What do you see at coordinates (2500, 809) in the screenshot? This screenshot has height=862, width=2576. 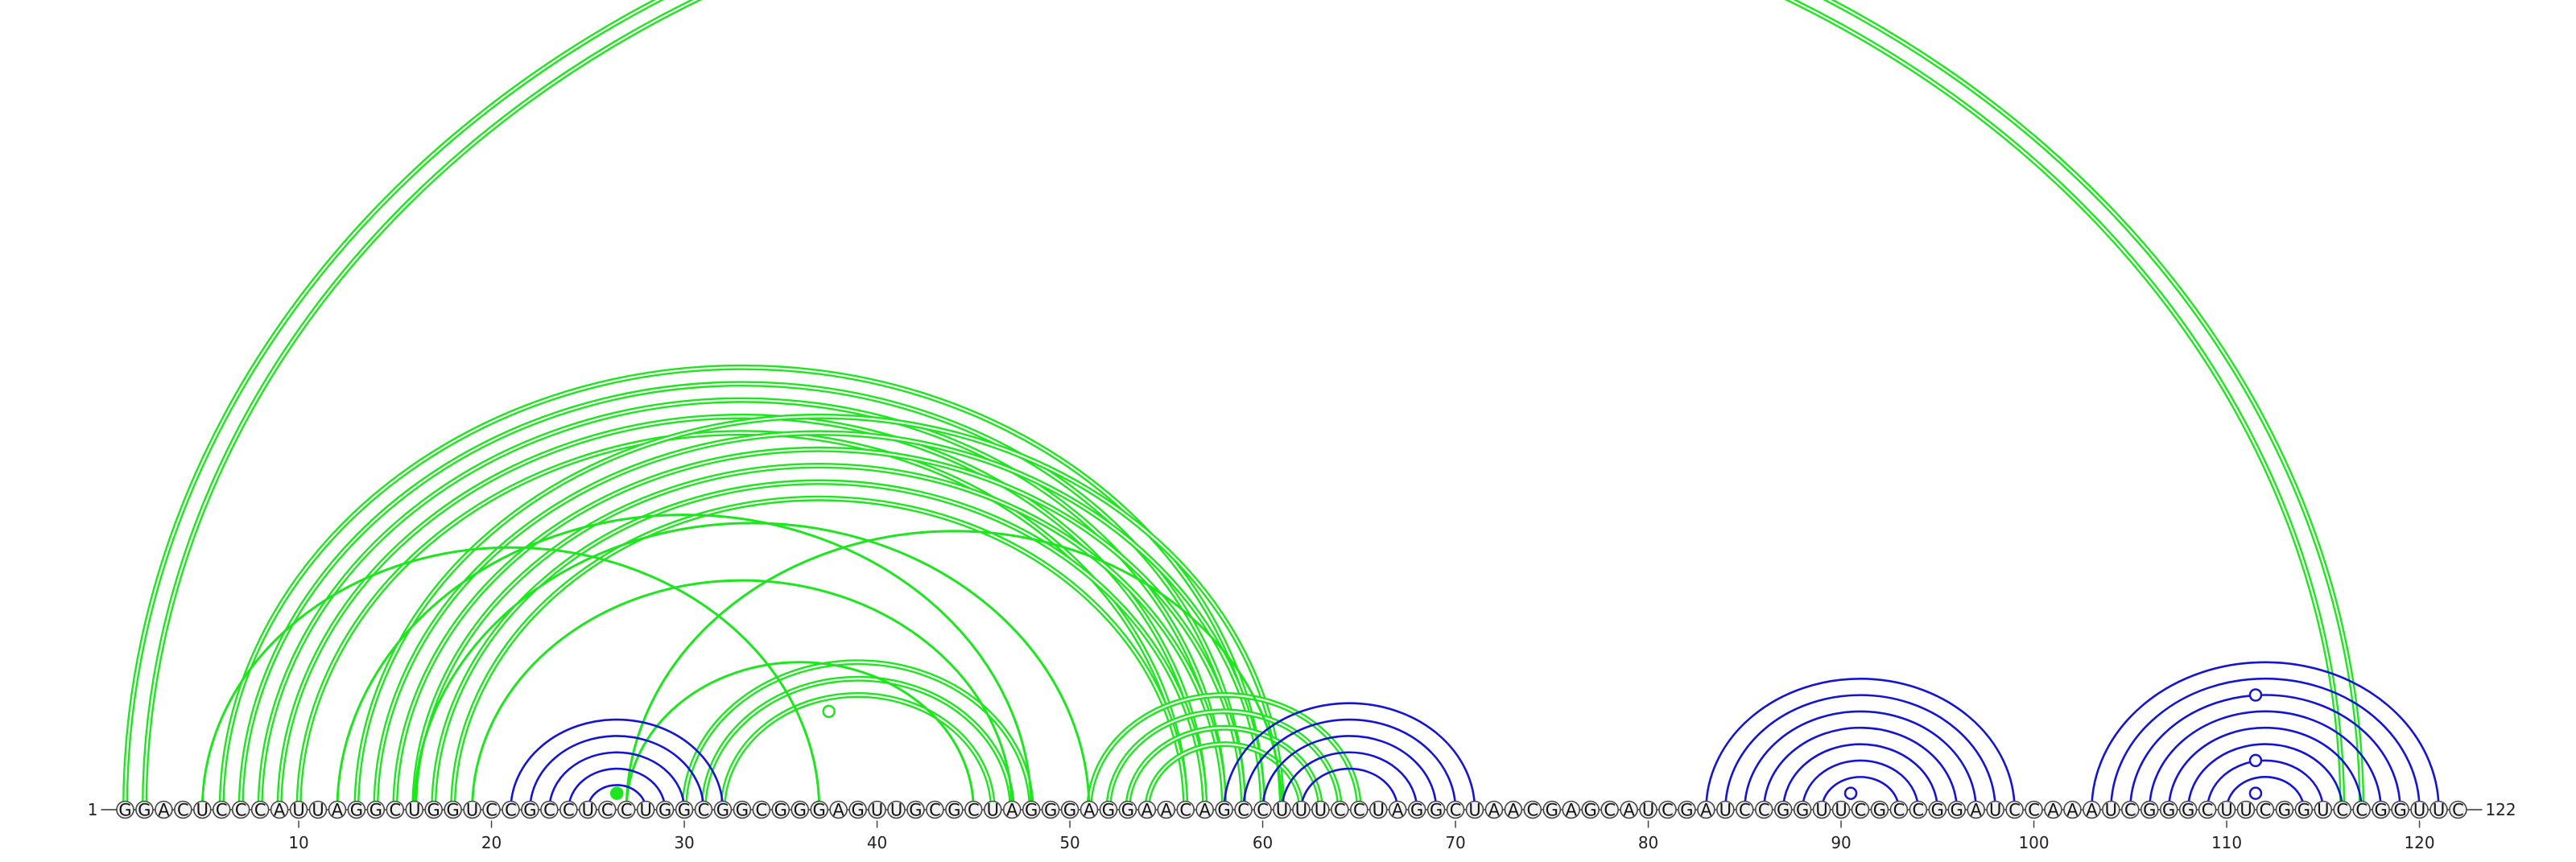 I see `end-index-label: 122` at bounding box center [2500, 809].